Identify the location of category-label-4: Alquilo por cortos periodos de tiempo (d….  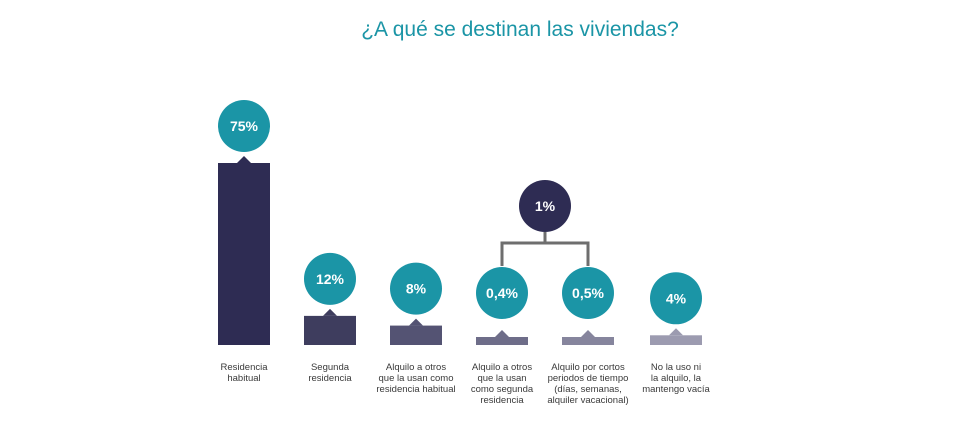
(588, 384).